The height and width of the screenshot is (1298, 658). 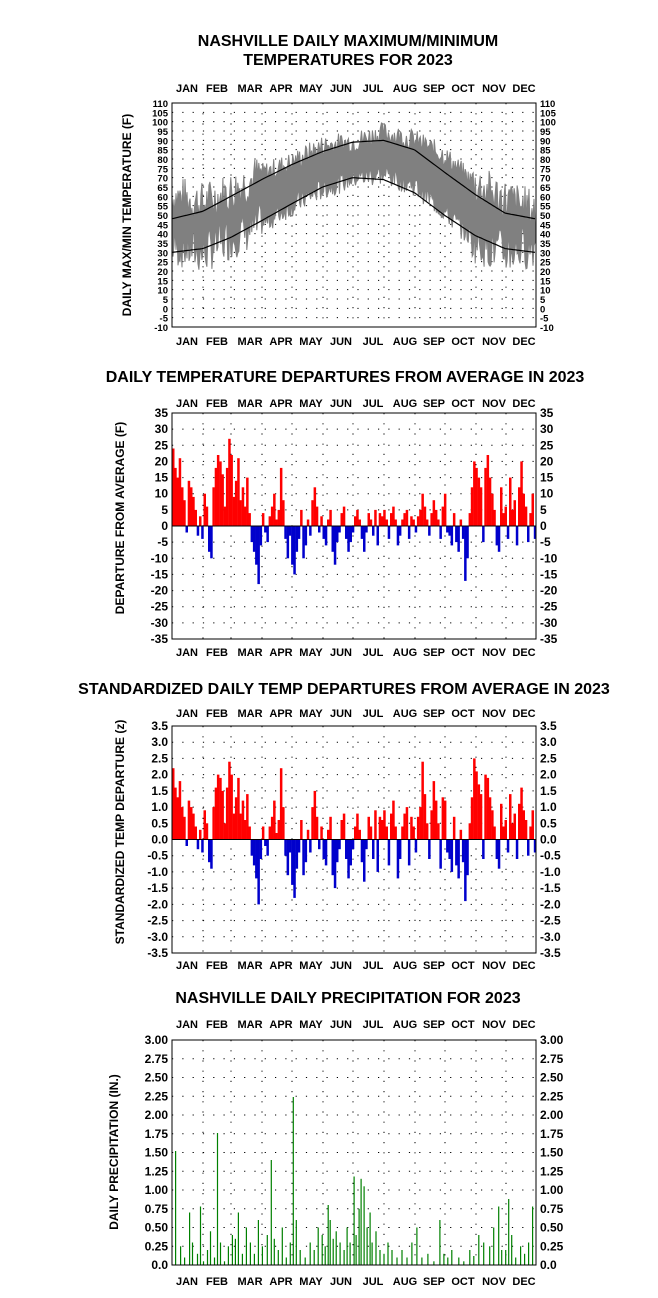 I want to click on y-tick-right: 30, so click(x=545, y=253).